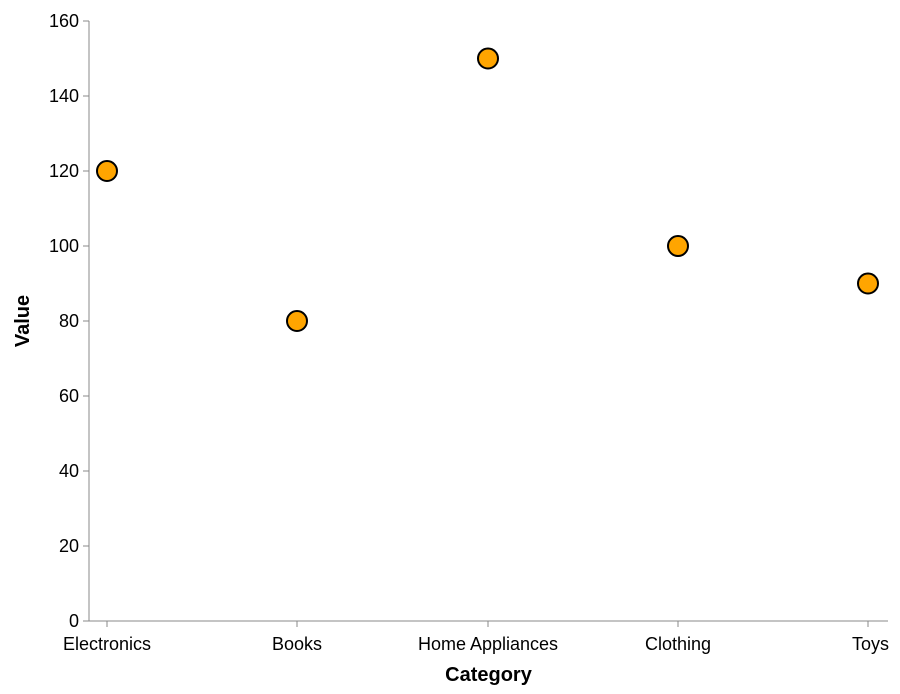 This screenshot has width=900, height=694. I want to click on point-clothing, so click(678, 246).